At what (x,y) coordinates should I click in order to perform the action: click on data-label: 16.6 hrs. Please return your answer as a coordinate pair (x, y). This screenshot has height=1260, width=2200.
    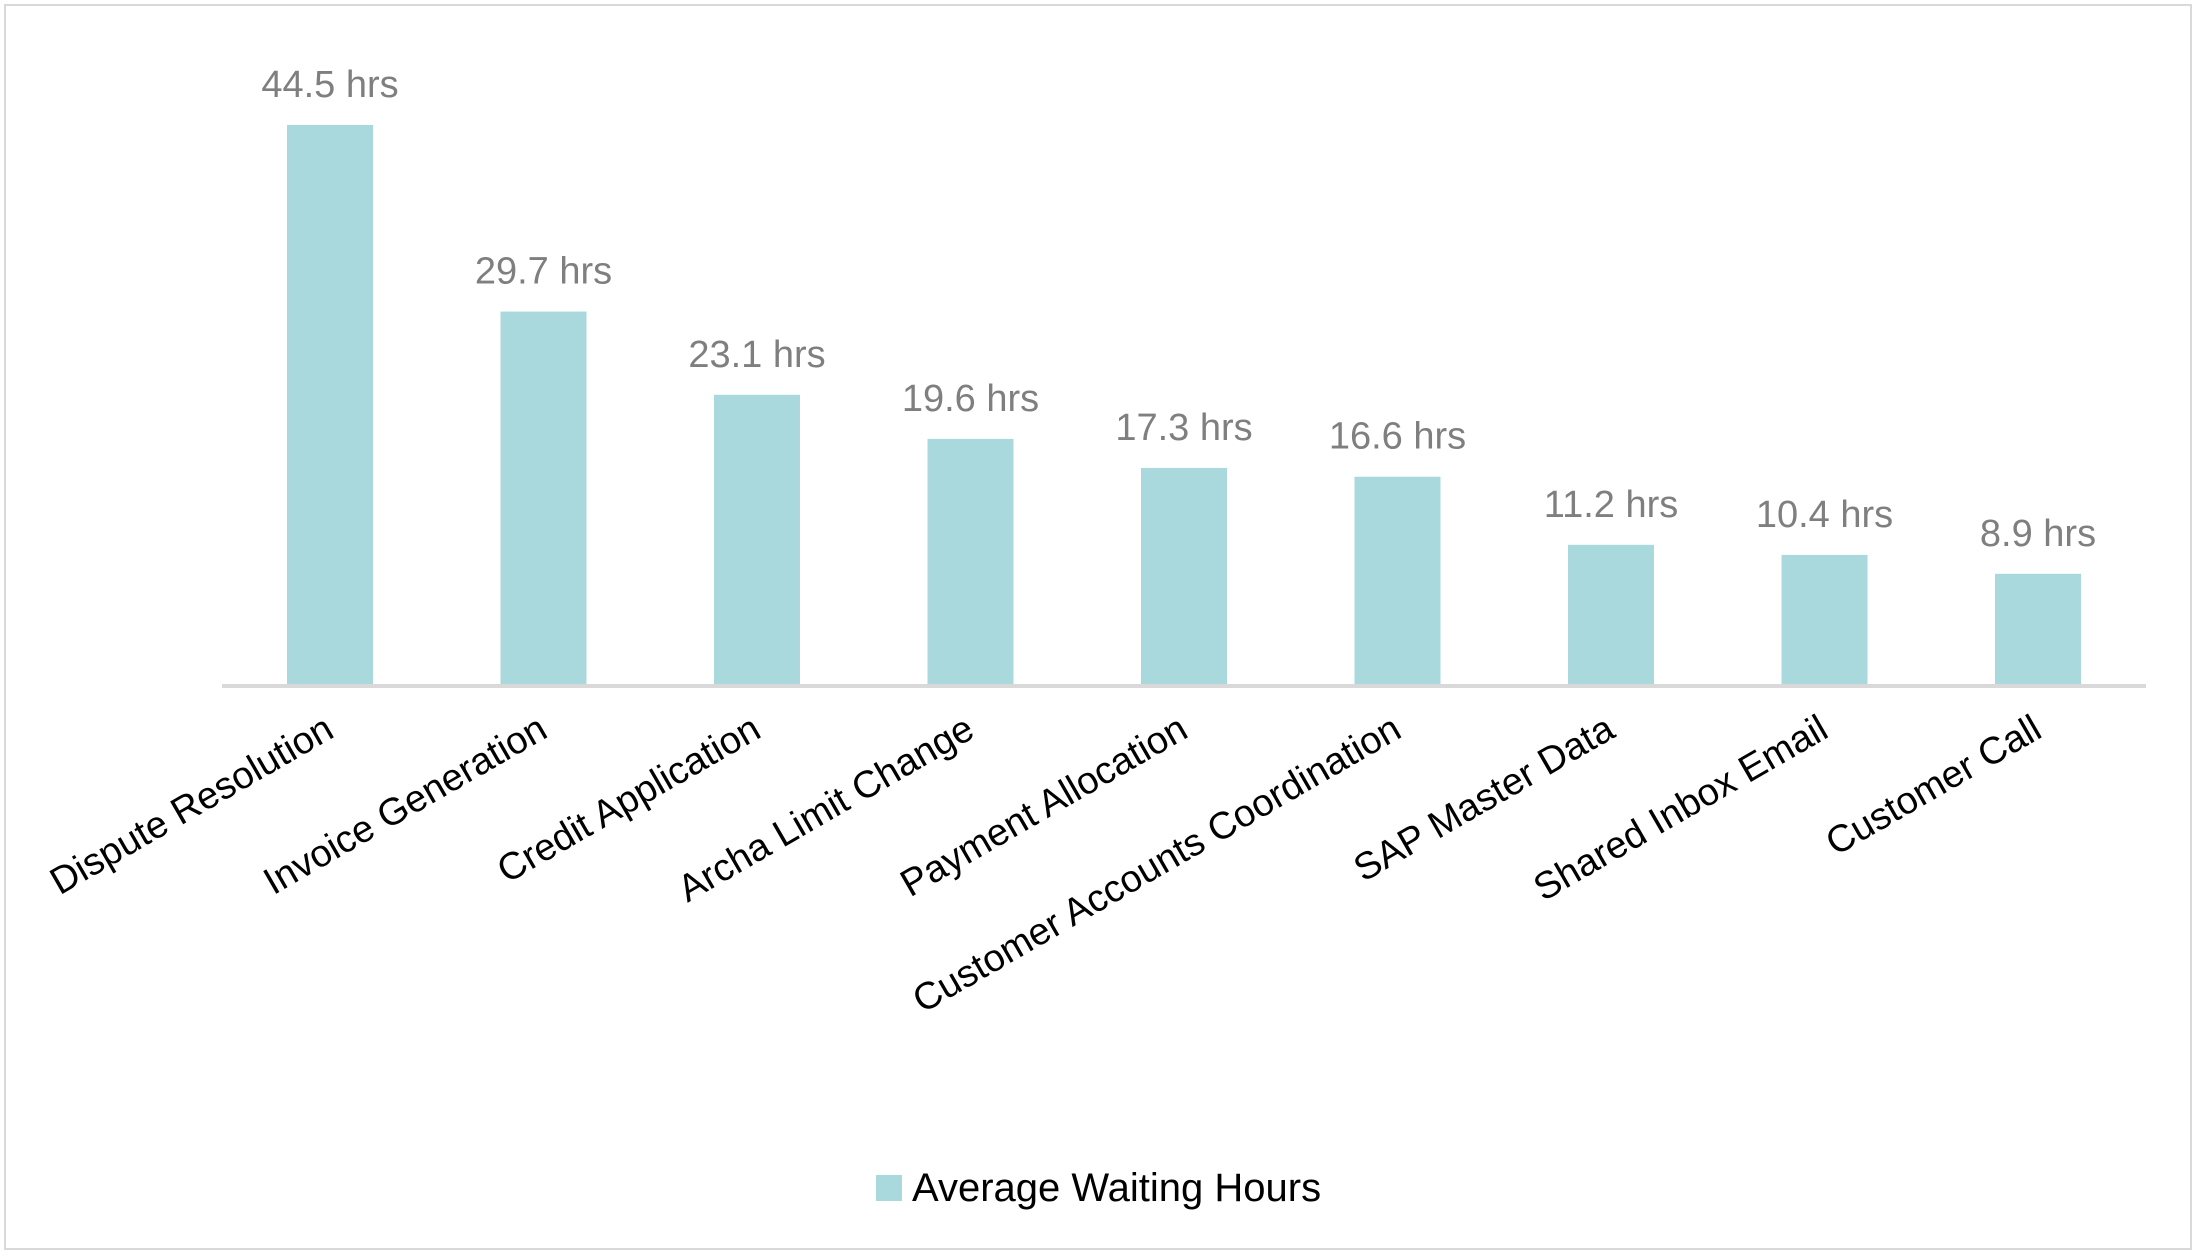
    Looking at the image, I should click on (1397, 437).